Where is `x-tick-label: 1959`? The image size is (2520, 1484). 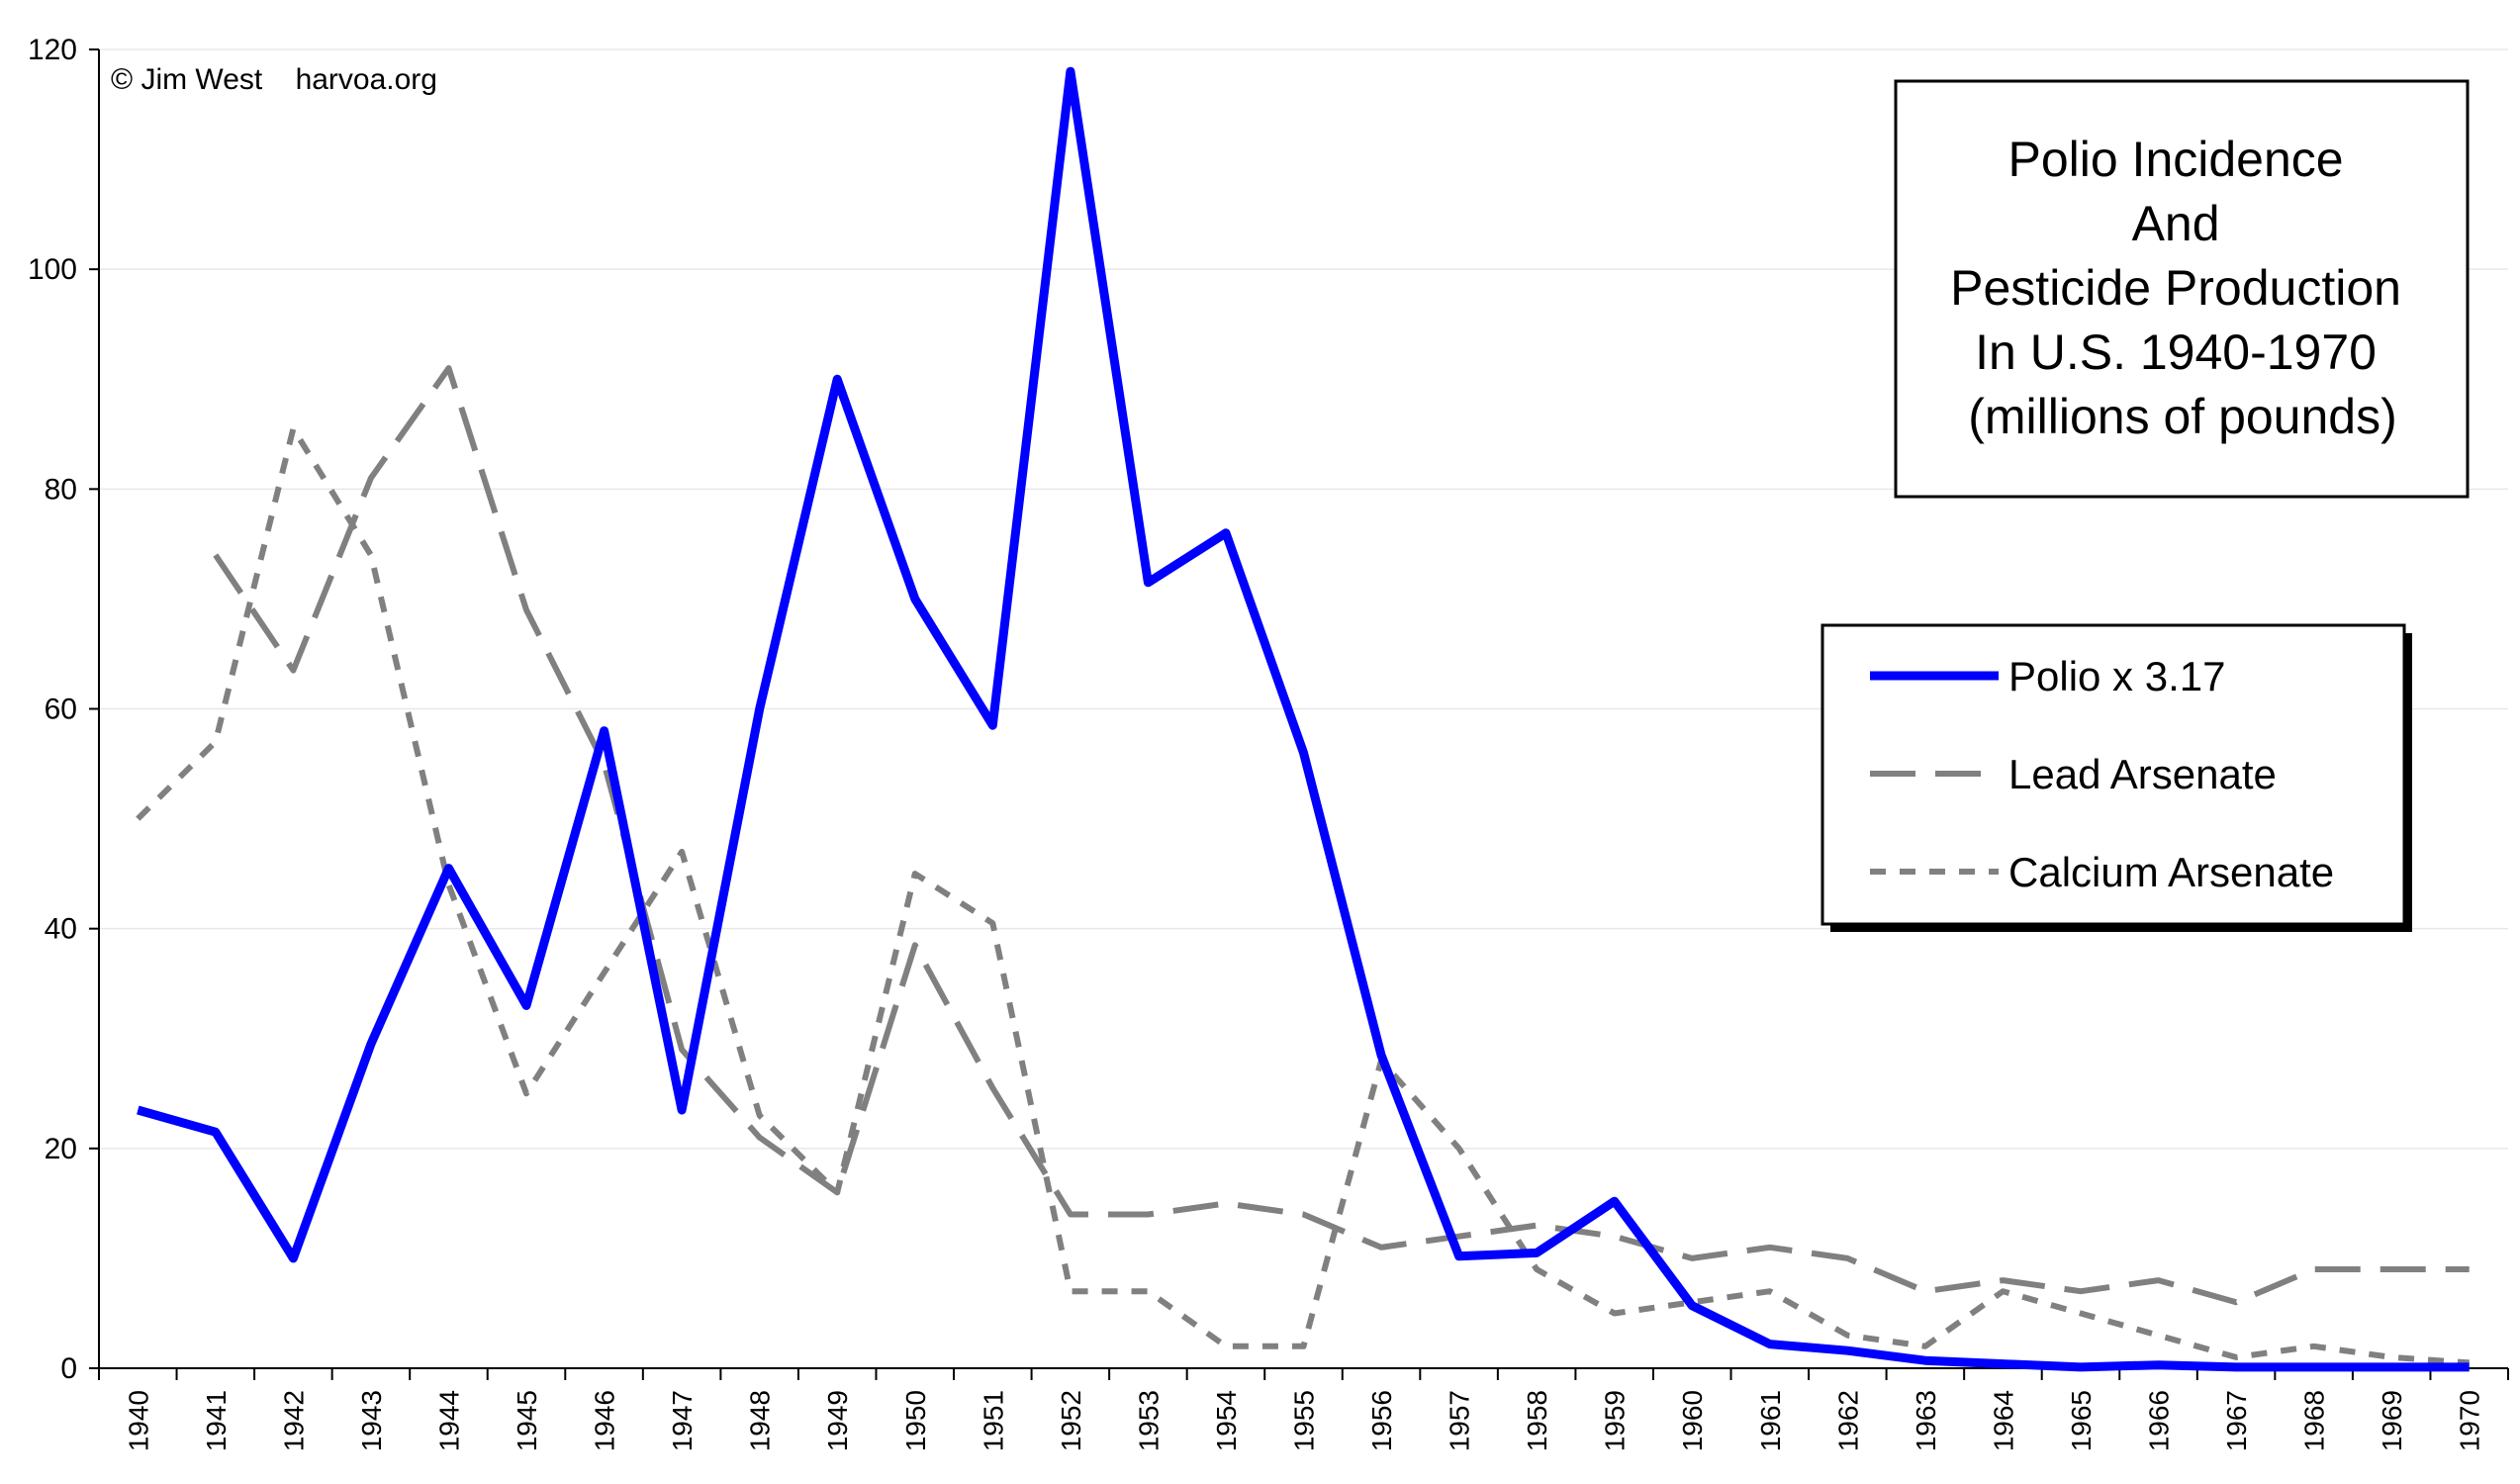
x-tick-label: 1959 is located at coordinates (1615, 1420).